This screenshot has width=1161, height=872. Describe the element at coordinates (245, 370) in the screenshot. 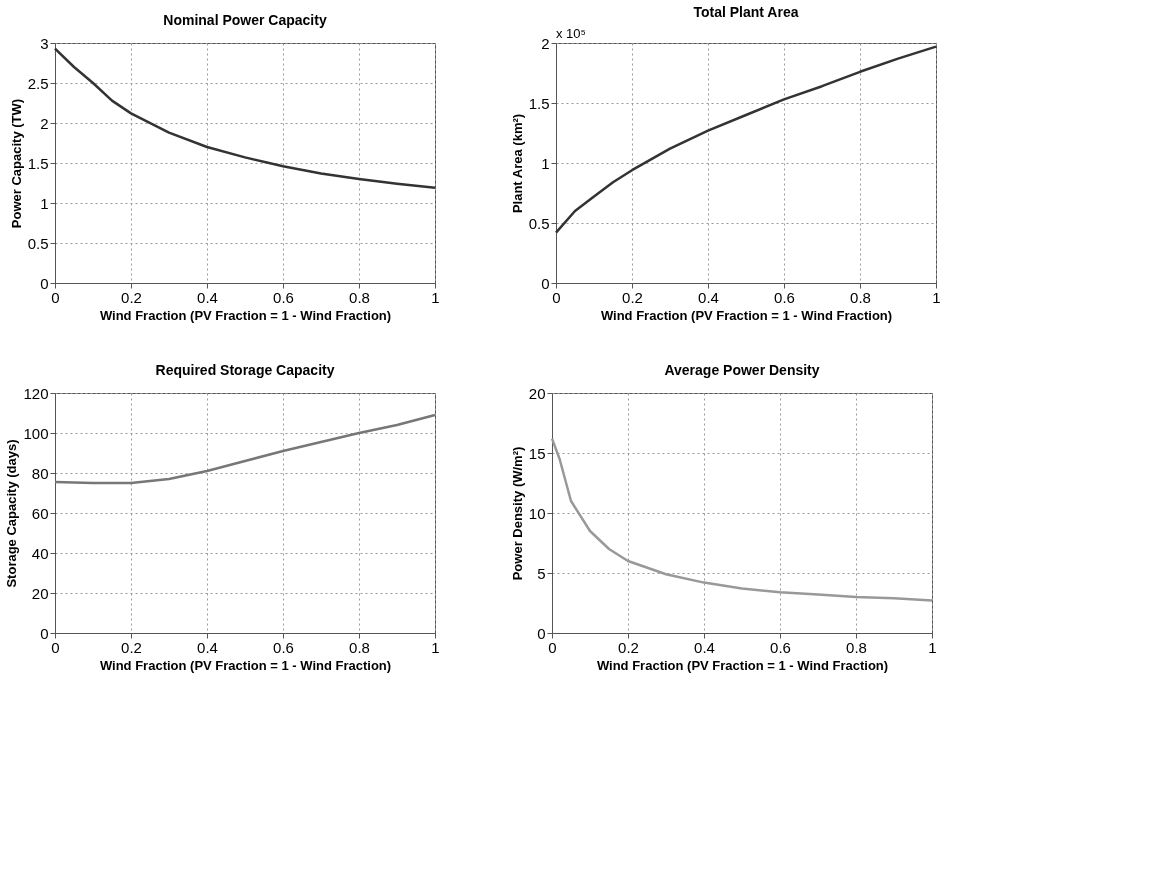

I see `chart-title: Required Storage Capacity` at that location.